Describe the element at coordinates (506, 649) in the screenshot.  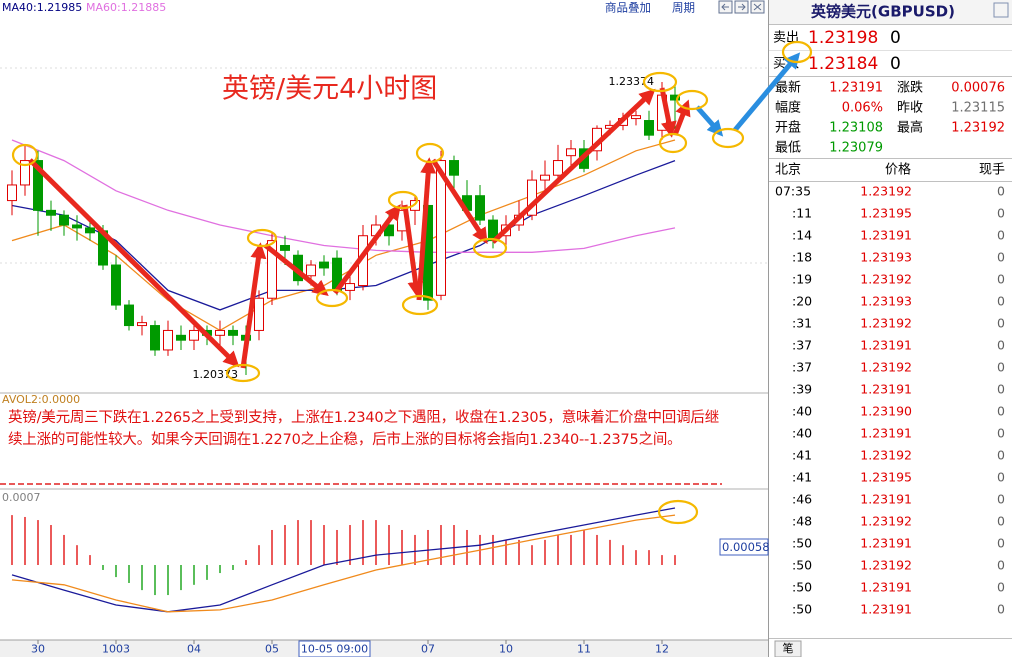
I see `x-tick-label: 10` at that location.